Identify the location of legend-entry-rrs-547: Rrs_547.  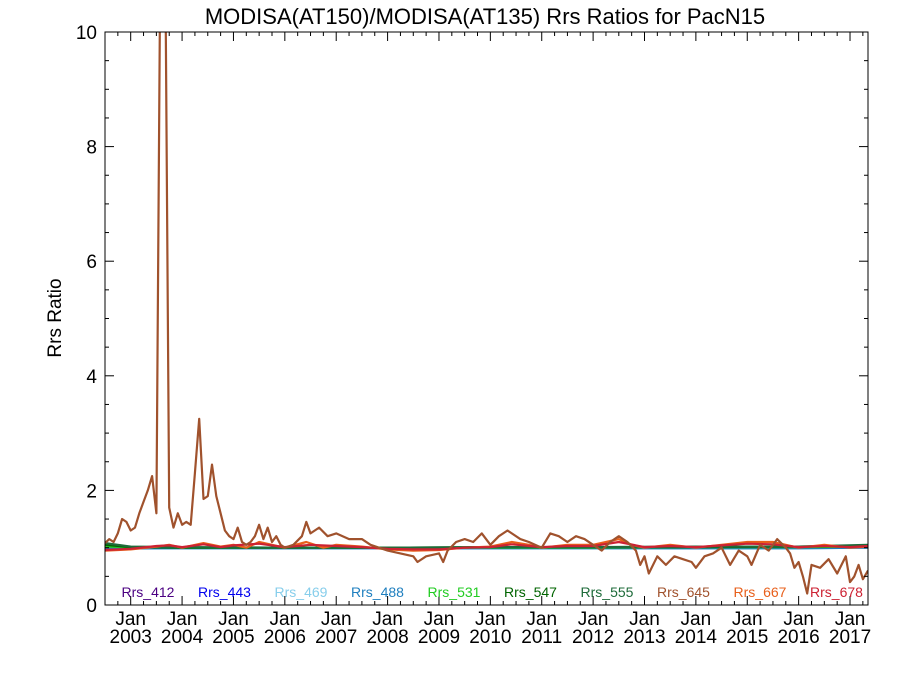
(530, 592).